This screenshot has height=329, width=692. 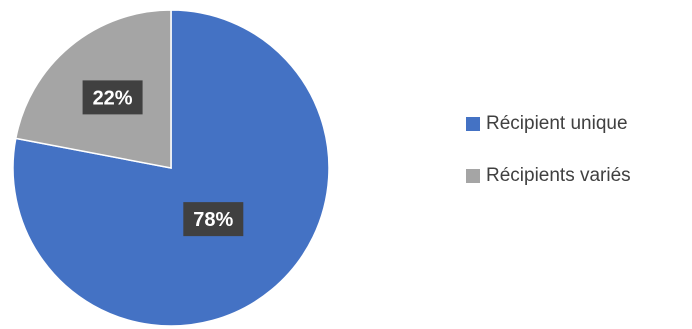 What do you see at coordinates (163, 158) in the screenshot?
I see `pie-data-labels: 78% 22%` at bounding box center [163, 158].